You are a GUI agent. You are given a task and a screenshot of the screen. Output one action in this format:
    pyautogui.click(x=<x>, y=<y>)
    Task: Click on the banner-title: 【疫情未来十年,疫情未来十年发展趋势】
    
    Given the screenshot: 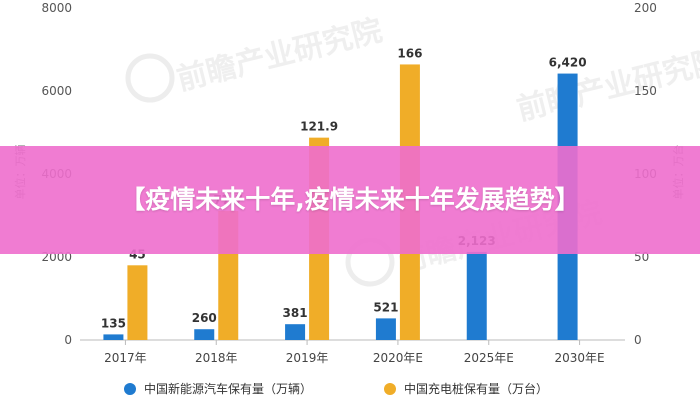 What is the action you would take?
    pyautogui.click(x=350, y=199)
    